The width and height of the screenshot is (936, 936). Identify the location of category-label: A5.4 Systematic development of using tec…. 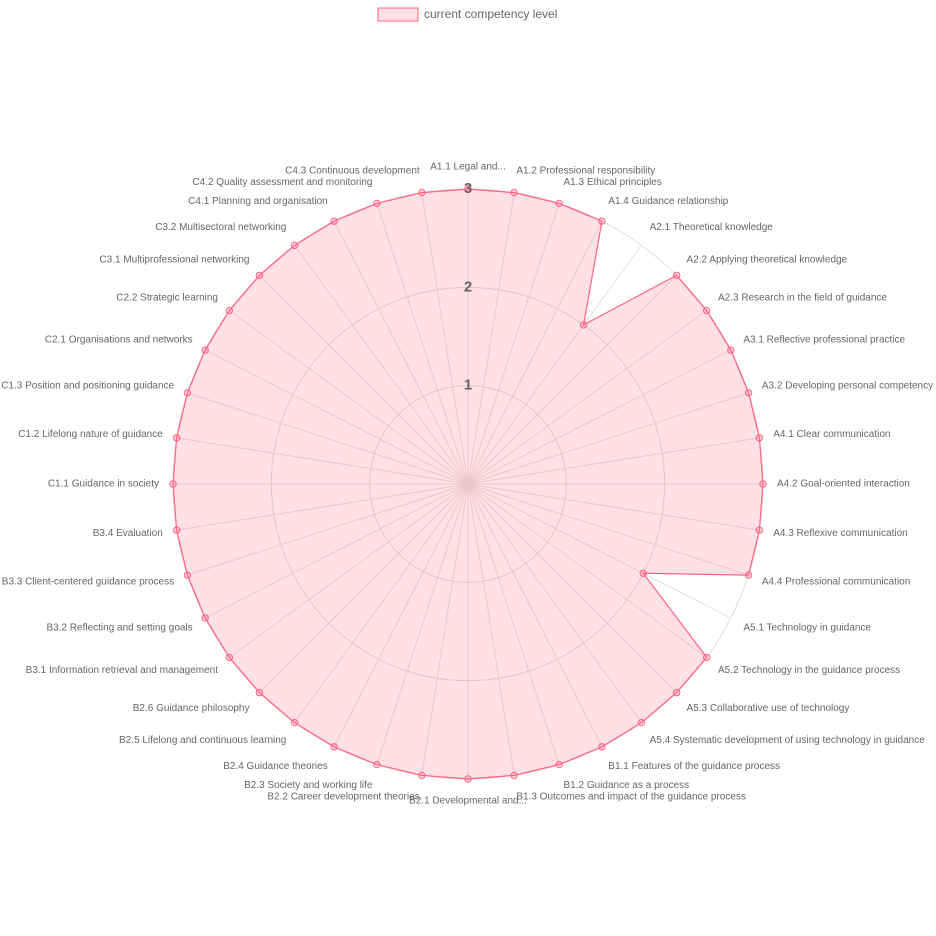
(788, 740).